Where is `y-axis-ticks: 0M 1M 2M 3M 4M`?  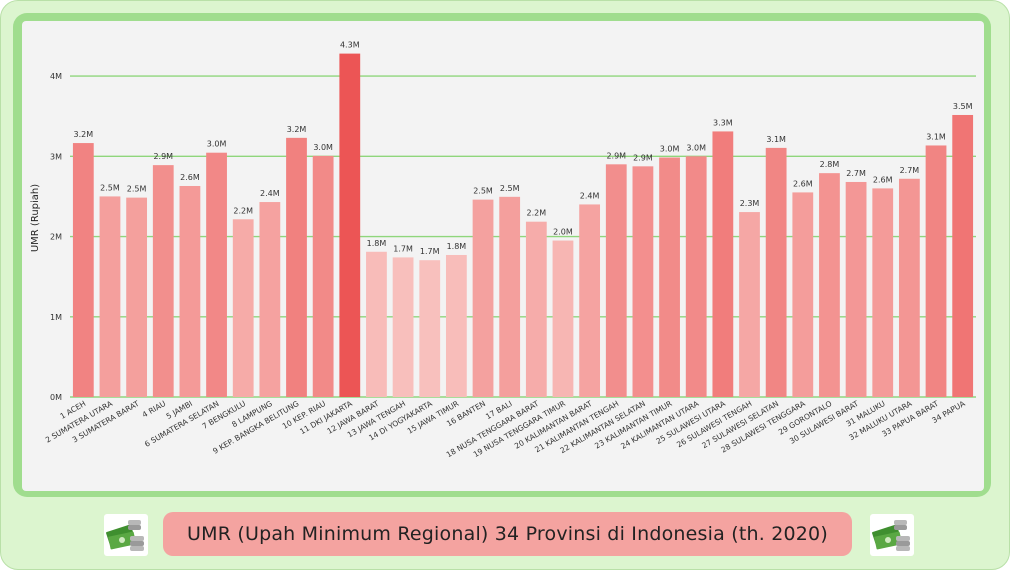 y-axis-ticks: 0M 1M 2M 3M 4M is located at coordinates (56, 237).